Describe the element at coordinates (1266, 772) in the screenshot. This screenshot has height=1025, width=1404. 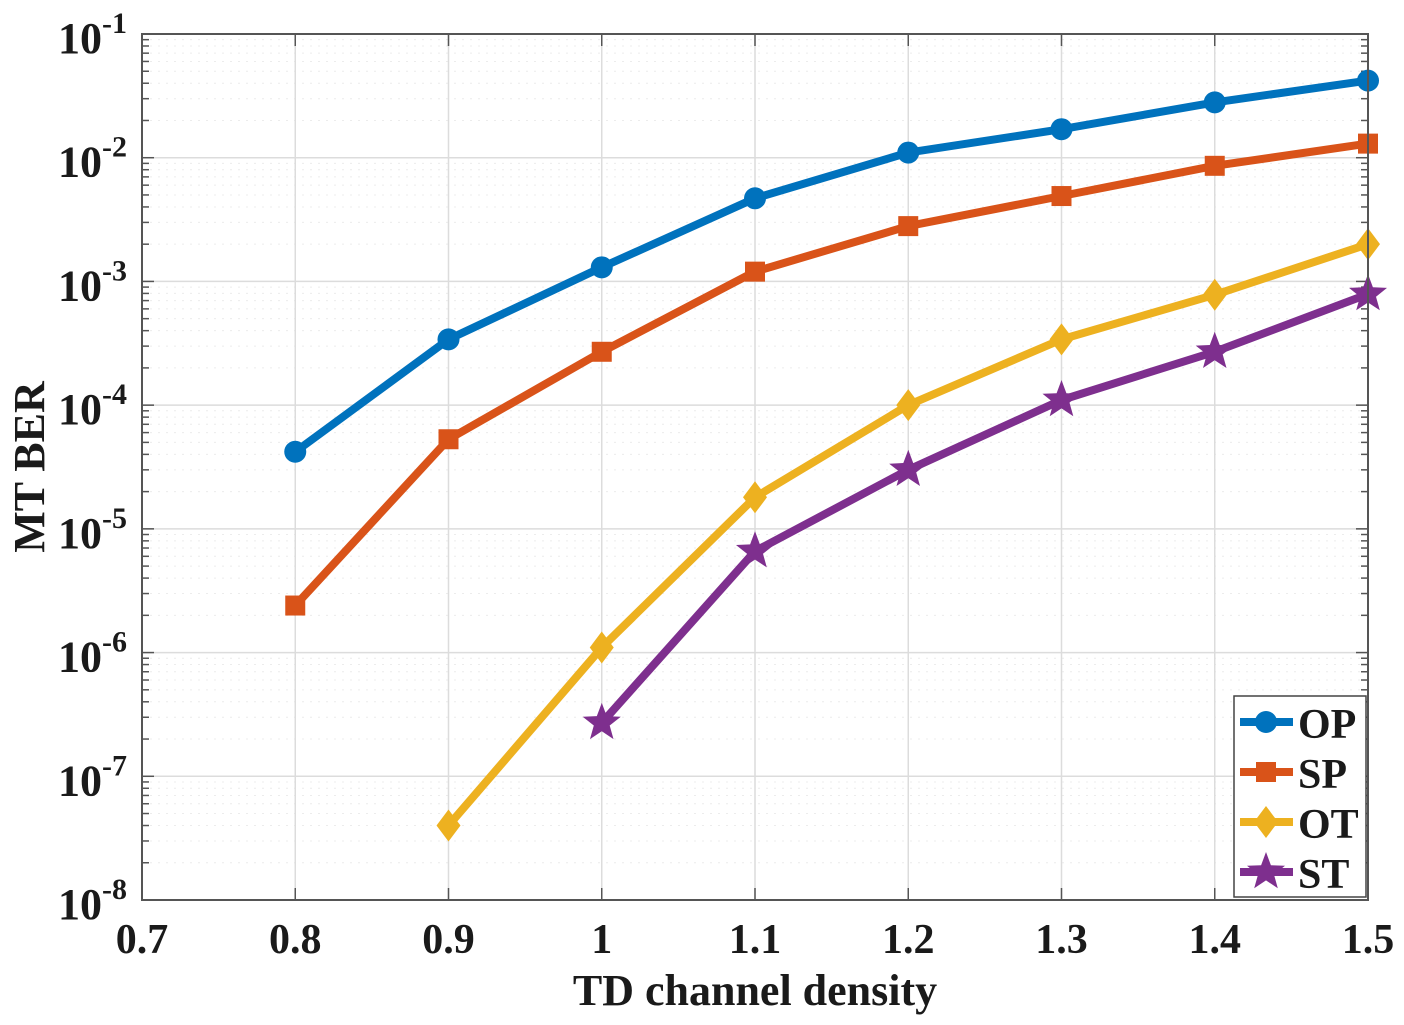
I see `legend-marker-sp` at that location.